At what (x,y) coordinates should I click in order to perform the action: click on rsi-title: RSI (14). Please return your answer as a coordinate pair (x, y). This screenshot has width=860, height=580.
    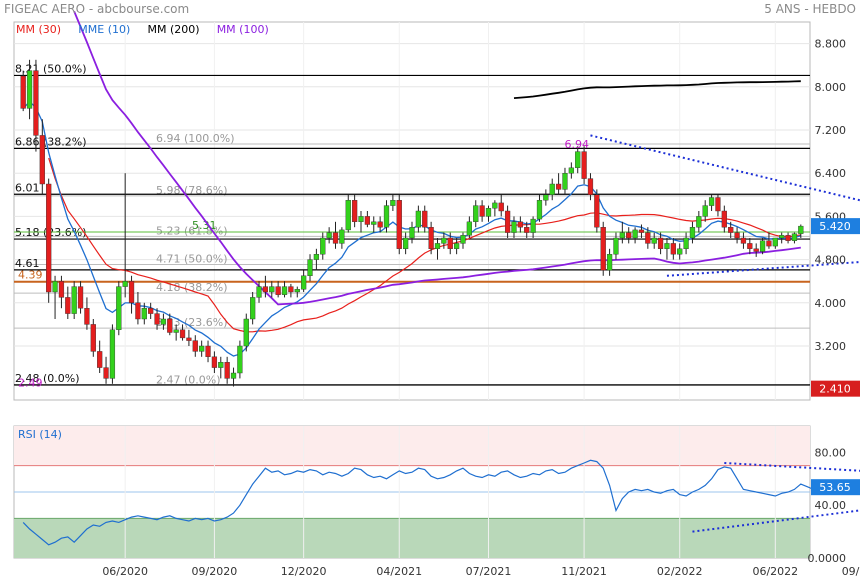
    Looking at the image, I should click on (40, 434).